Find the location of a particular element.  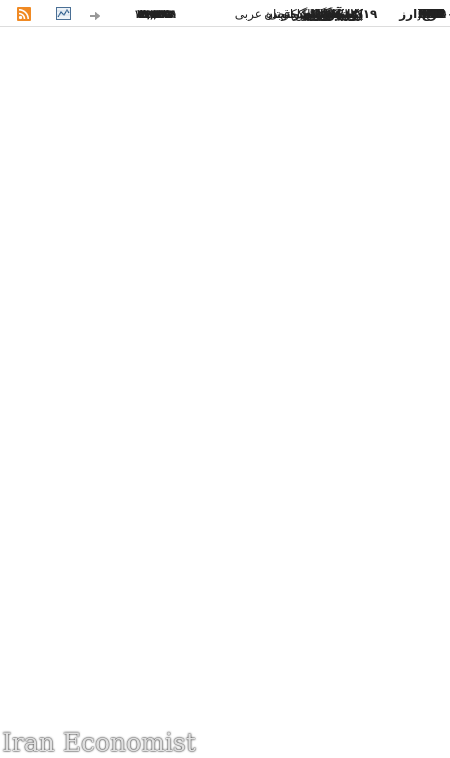

currency-name: فرانک سوئیس is located at coordinates (326, 14).